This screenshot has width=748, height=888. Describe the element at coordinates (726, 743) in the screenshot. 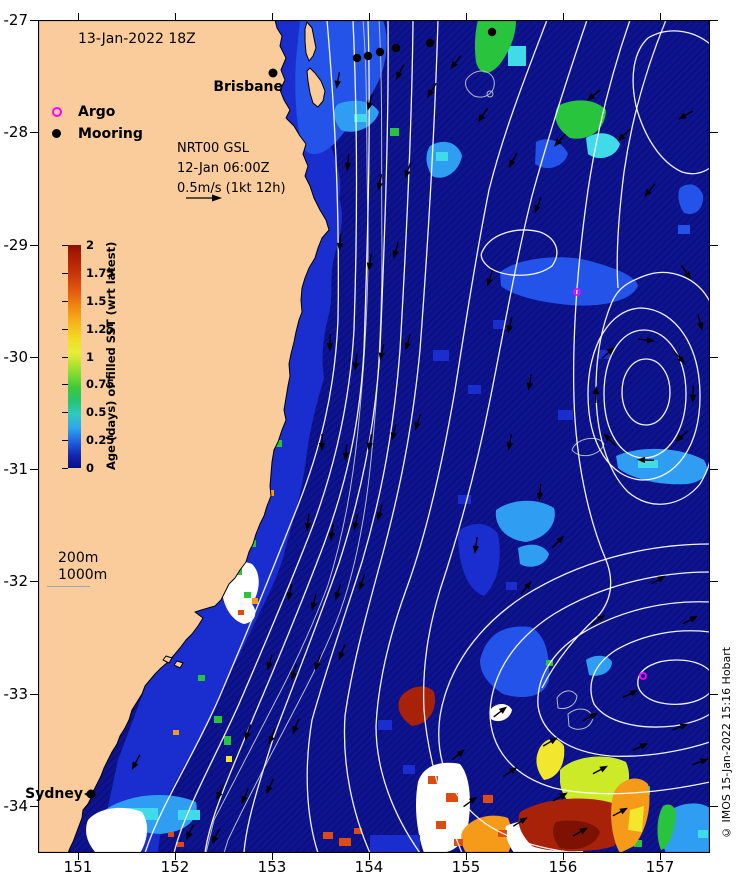

I see `credit-text: © IMOS 15-Jan-2022 15:16 Hobart` at that location.